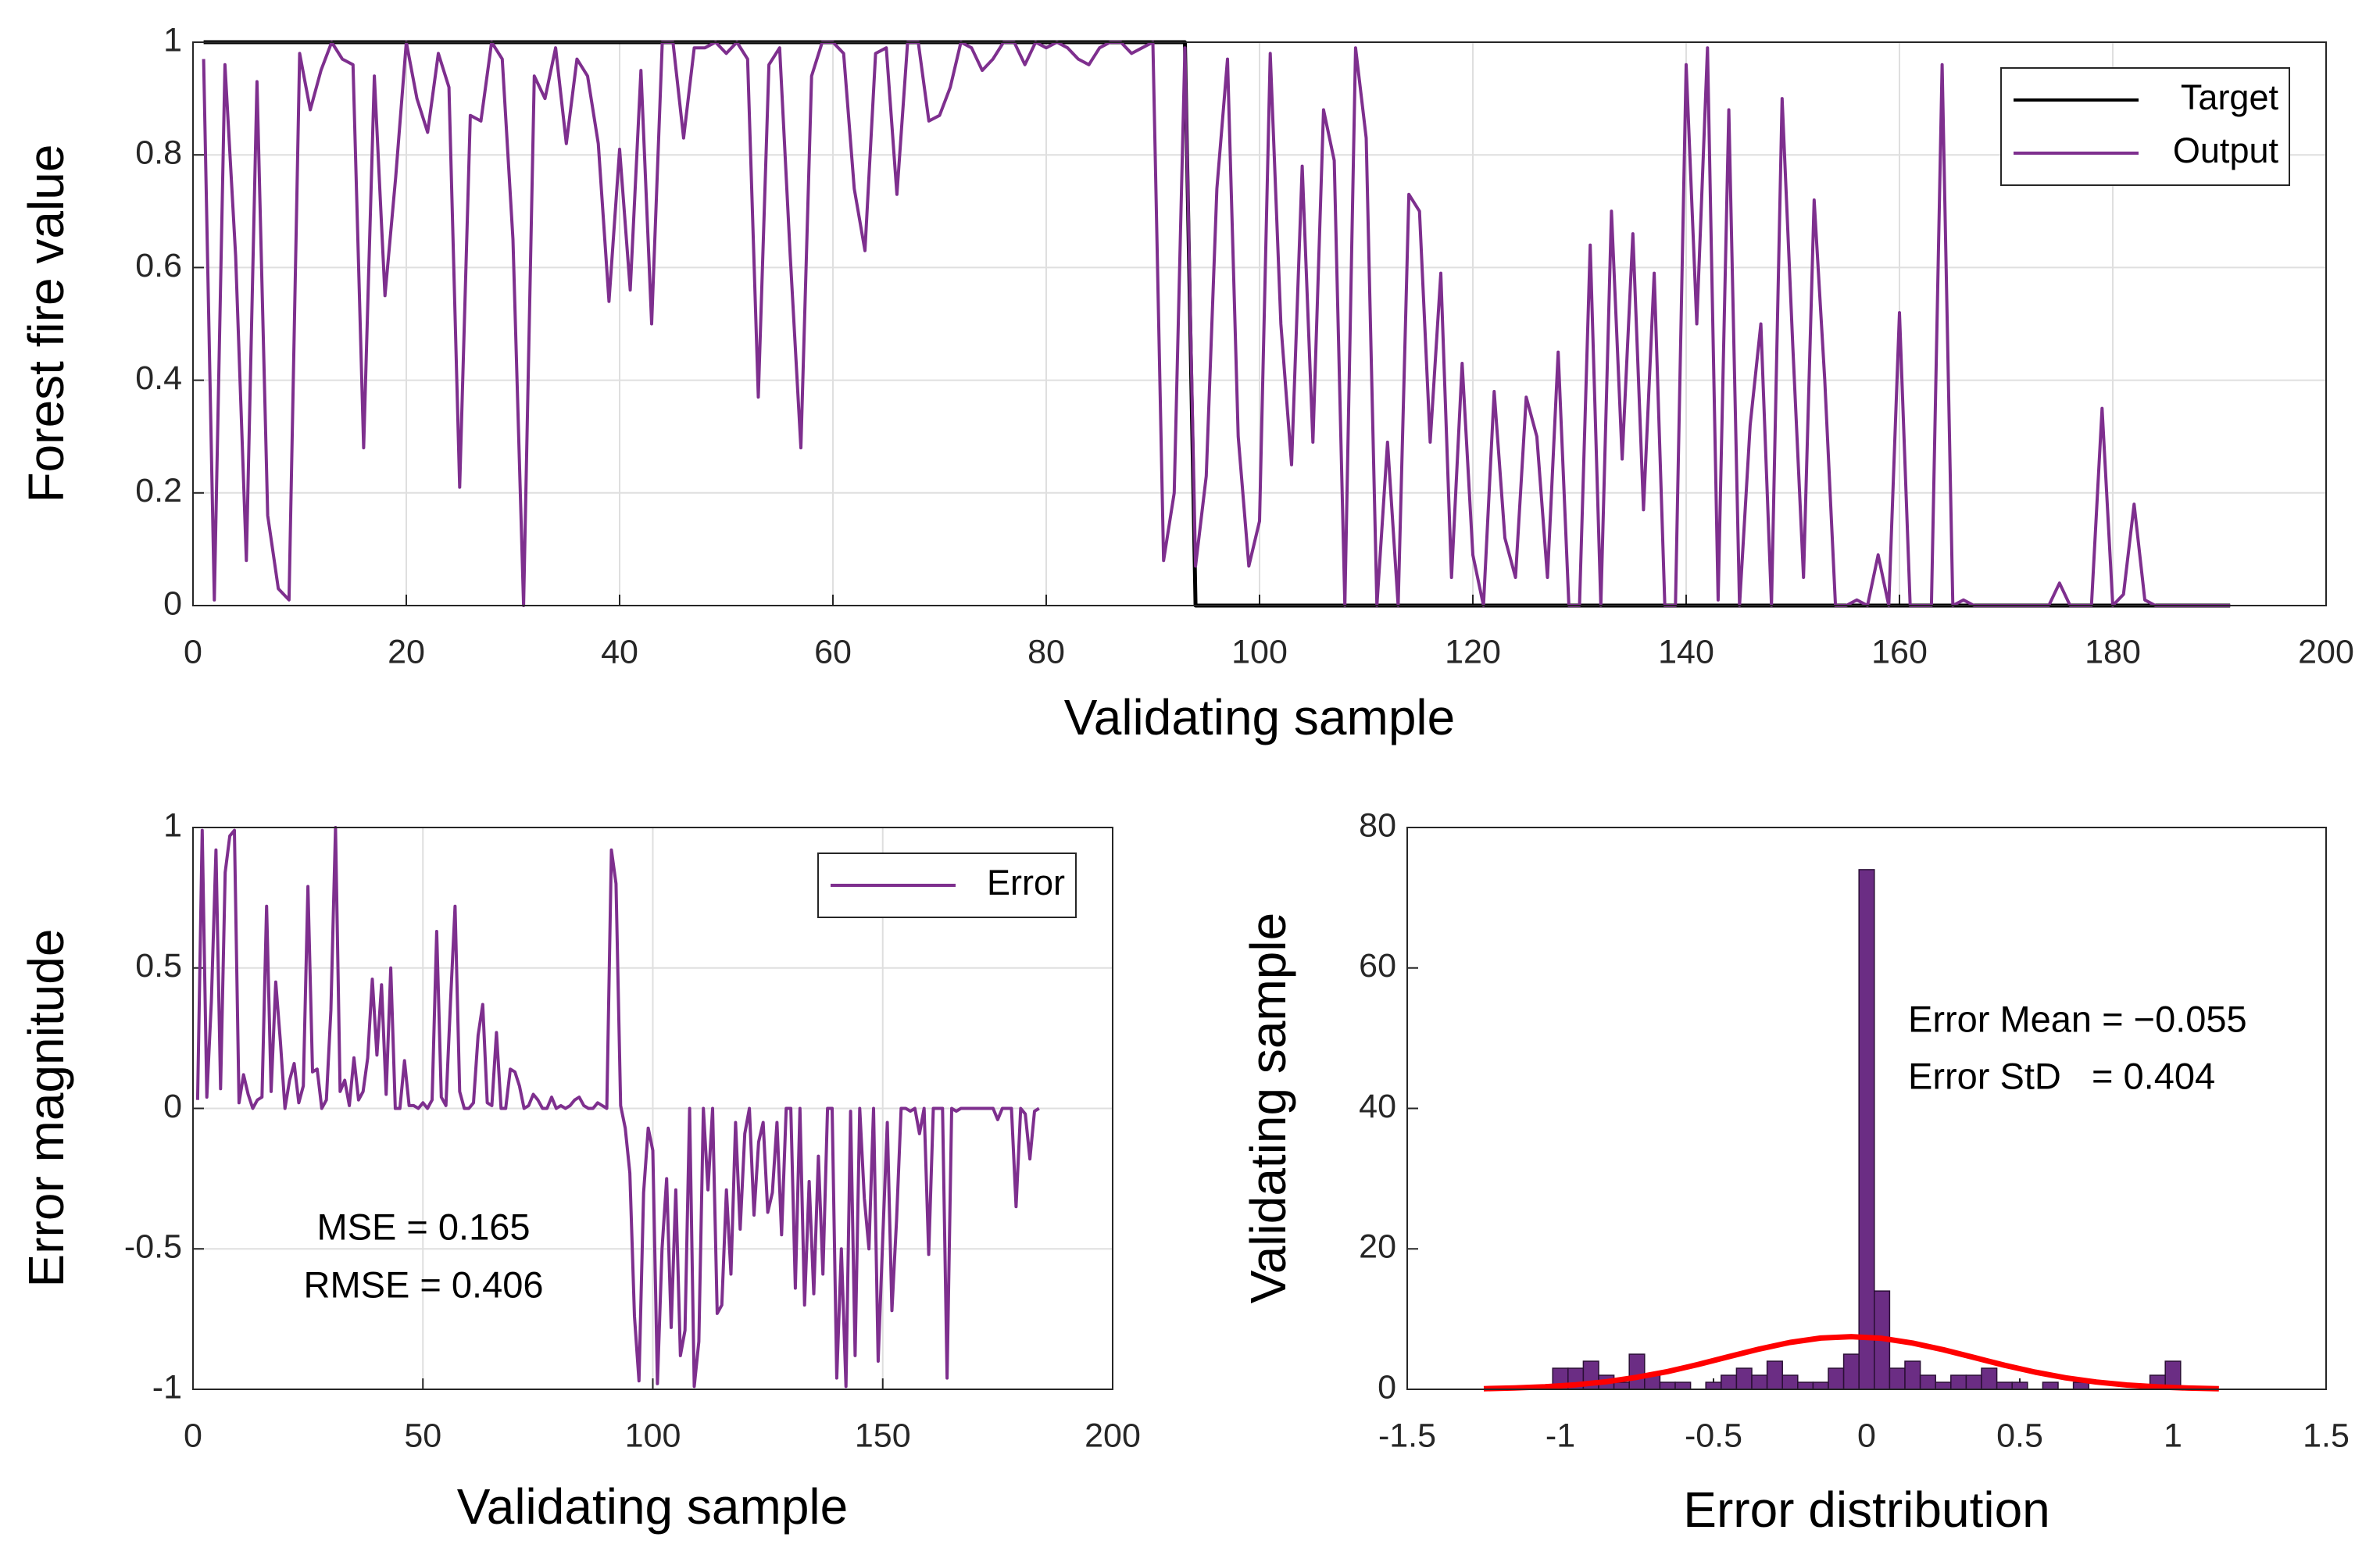 Image resolution: width=2380 pixels, height=1562 pixels. I want to click on y-axis-label: Forest fire value, so click(46, 324).